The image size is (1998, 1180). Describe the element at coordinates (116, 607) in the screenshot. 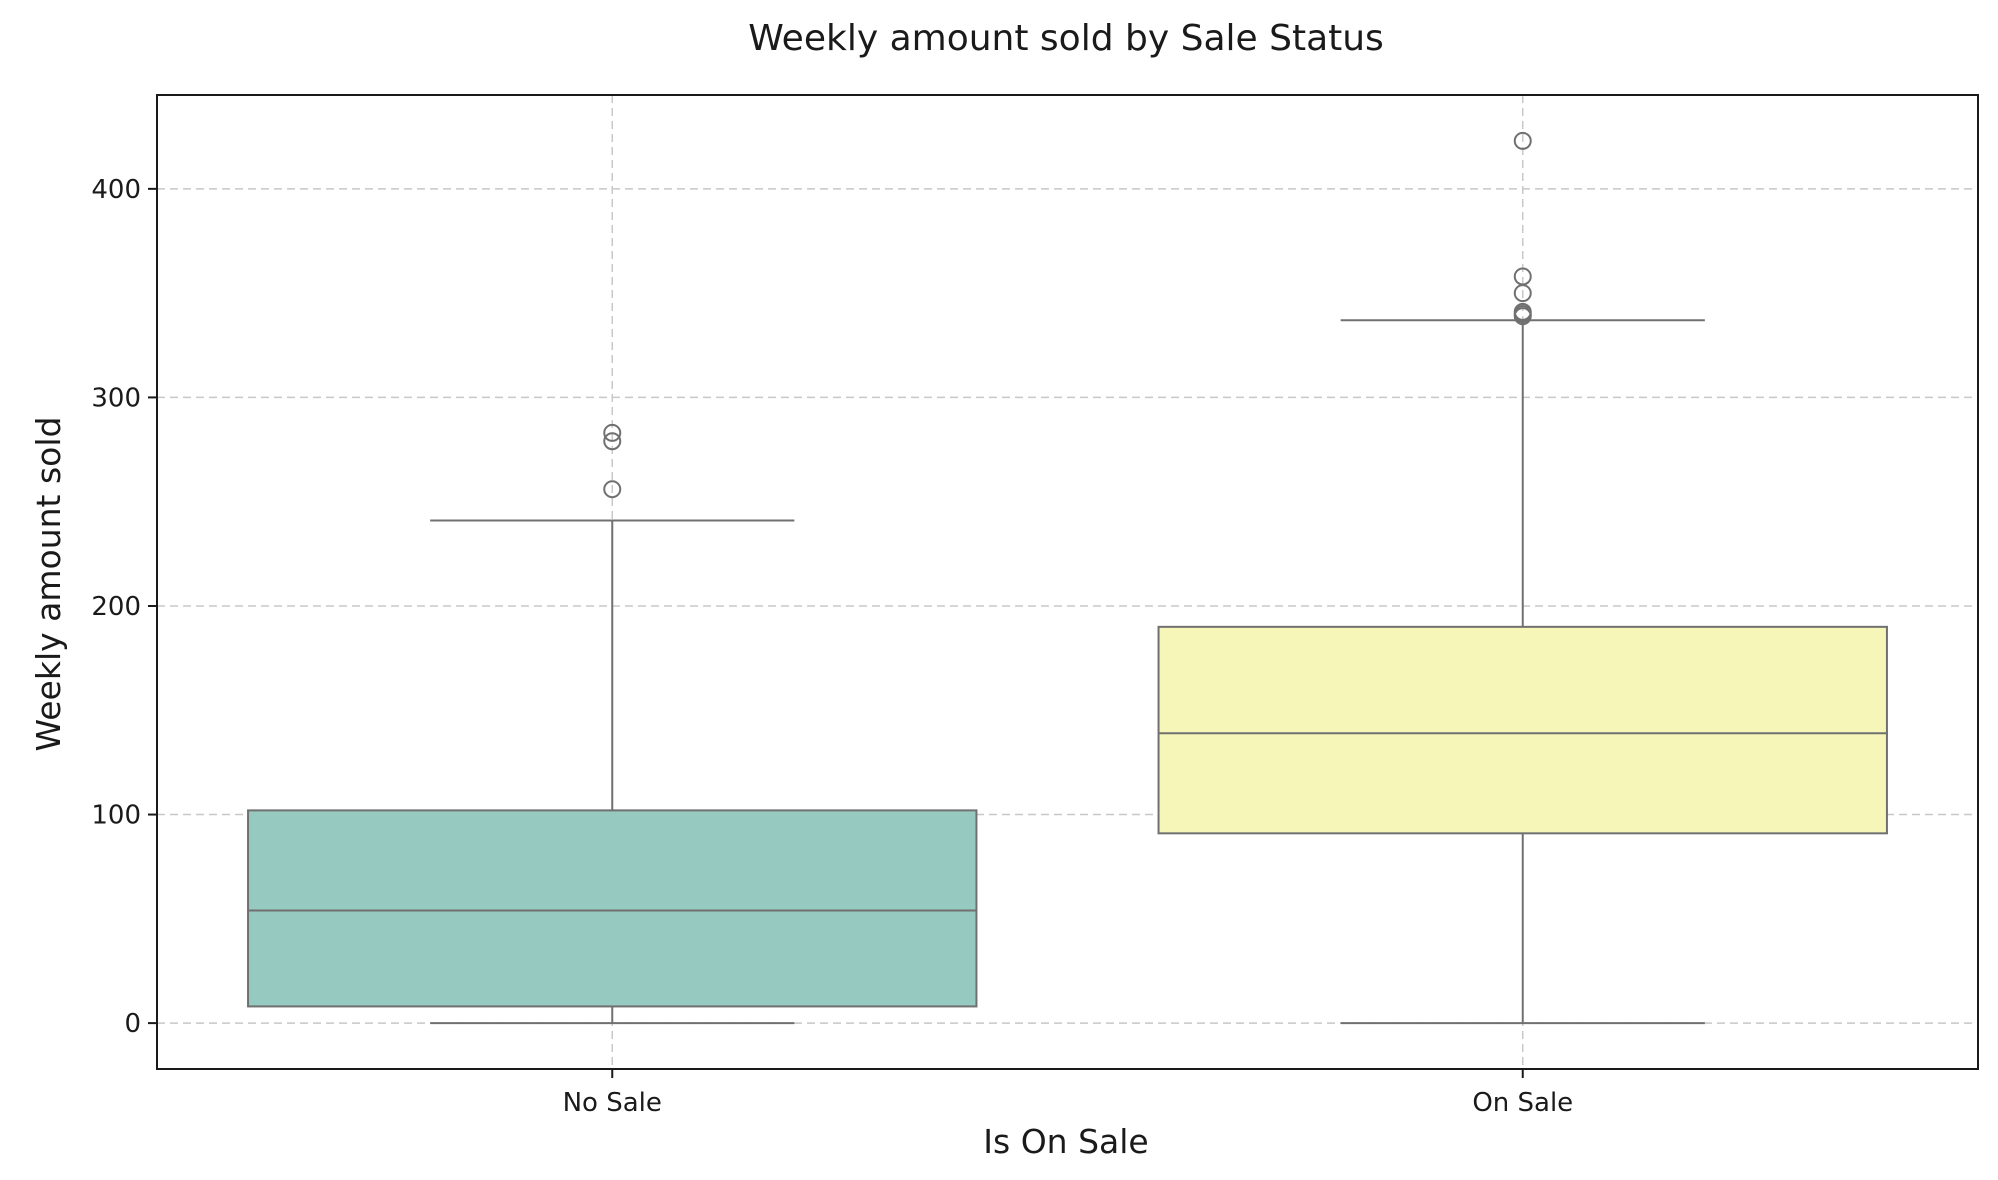

I see `y-tick-label: 200` at that location.